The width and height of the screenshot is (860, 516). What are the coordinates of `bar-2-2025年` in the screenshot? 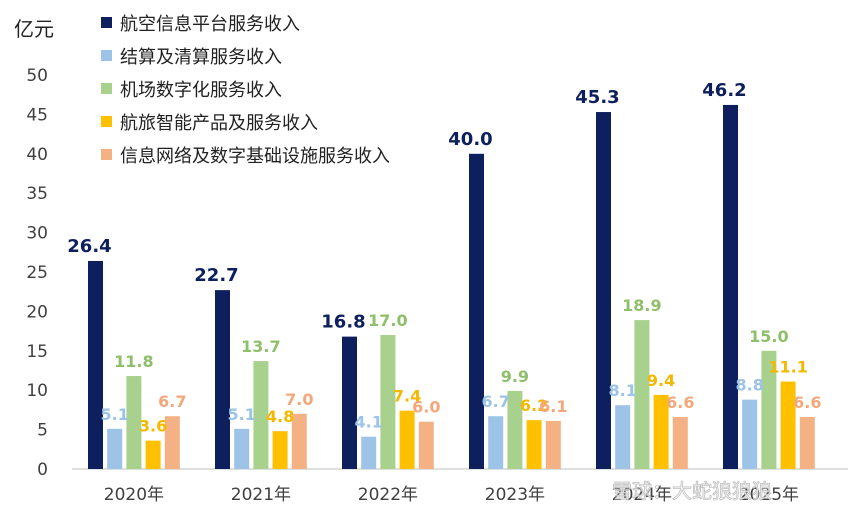 It's located at (750, 434).